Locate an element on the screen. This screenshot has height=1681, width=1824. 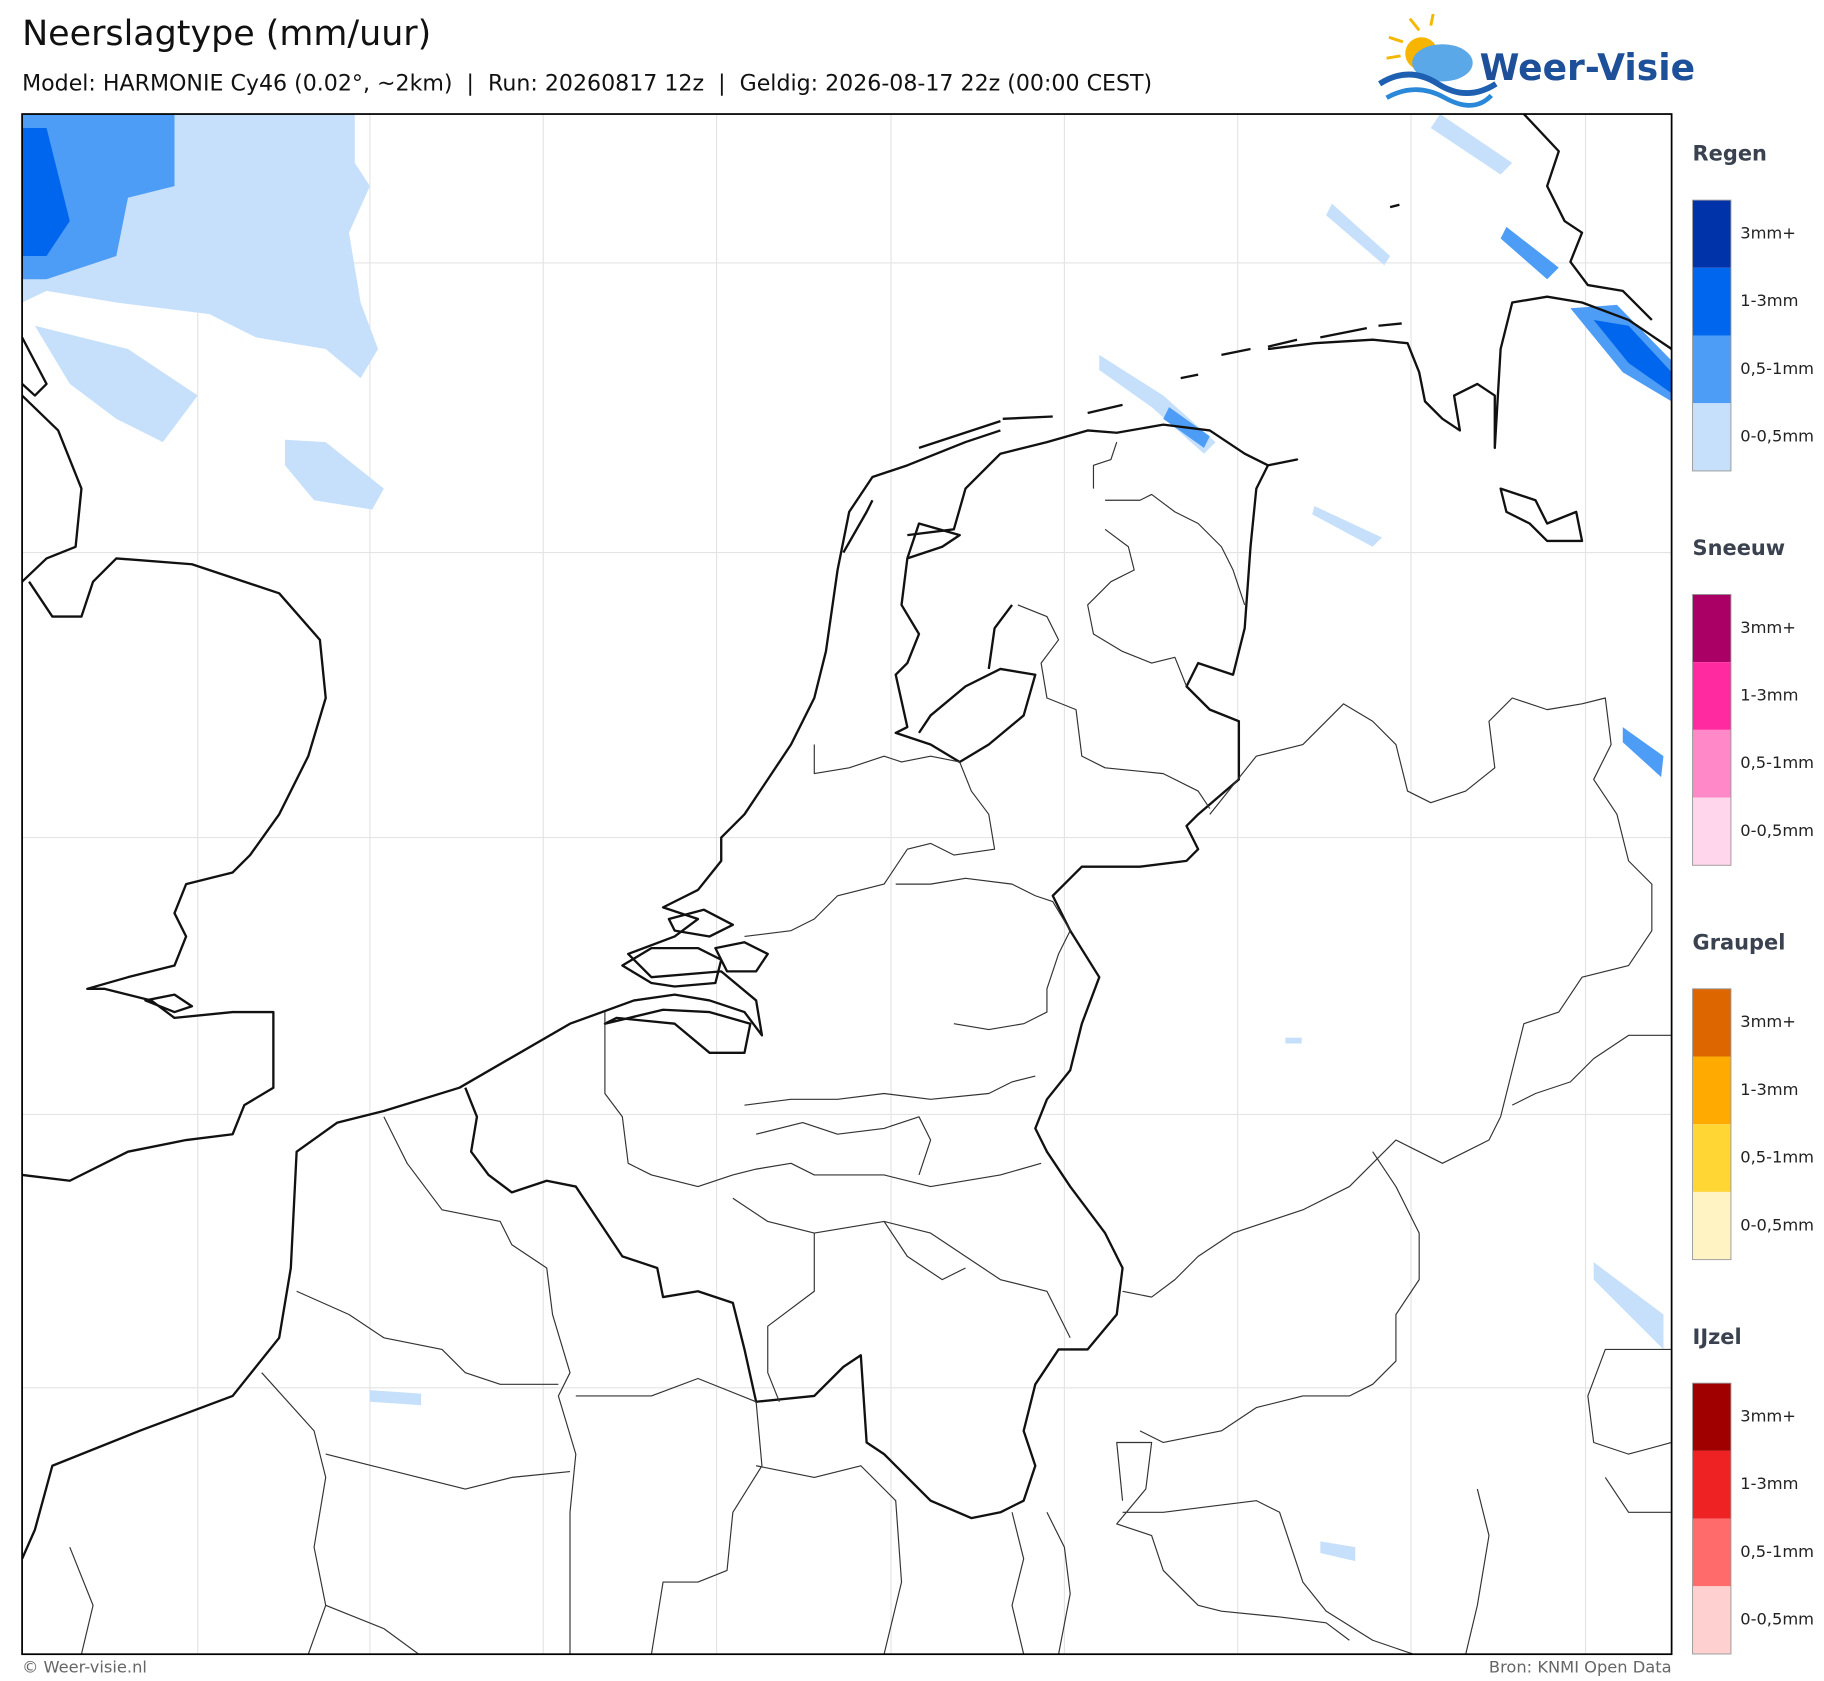
legend-group: Regen 3mm+ 1-3mm 0,5-1mm 0-0,5mm is located at coordinates (1753, 307).